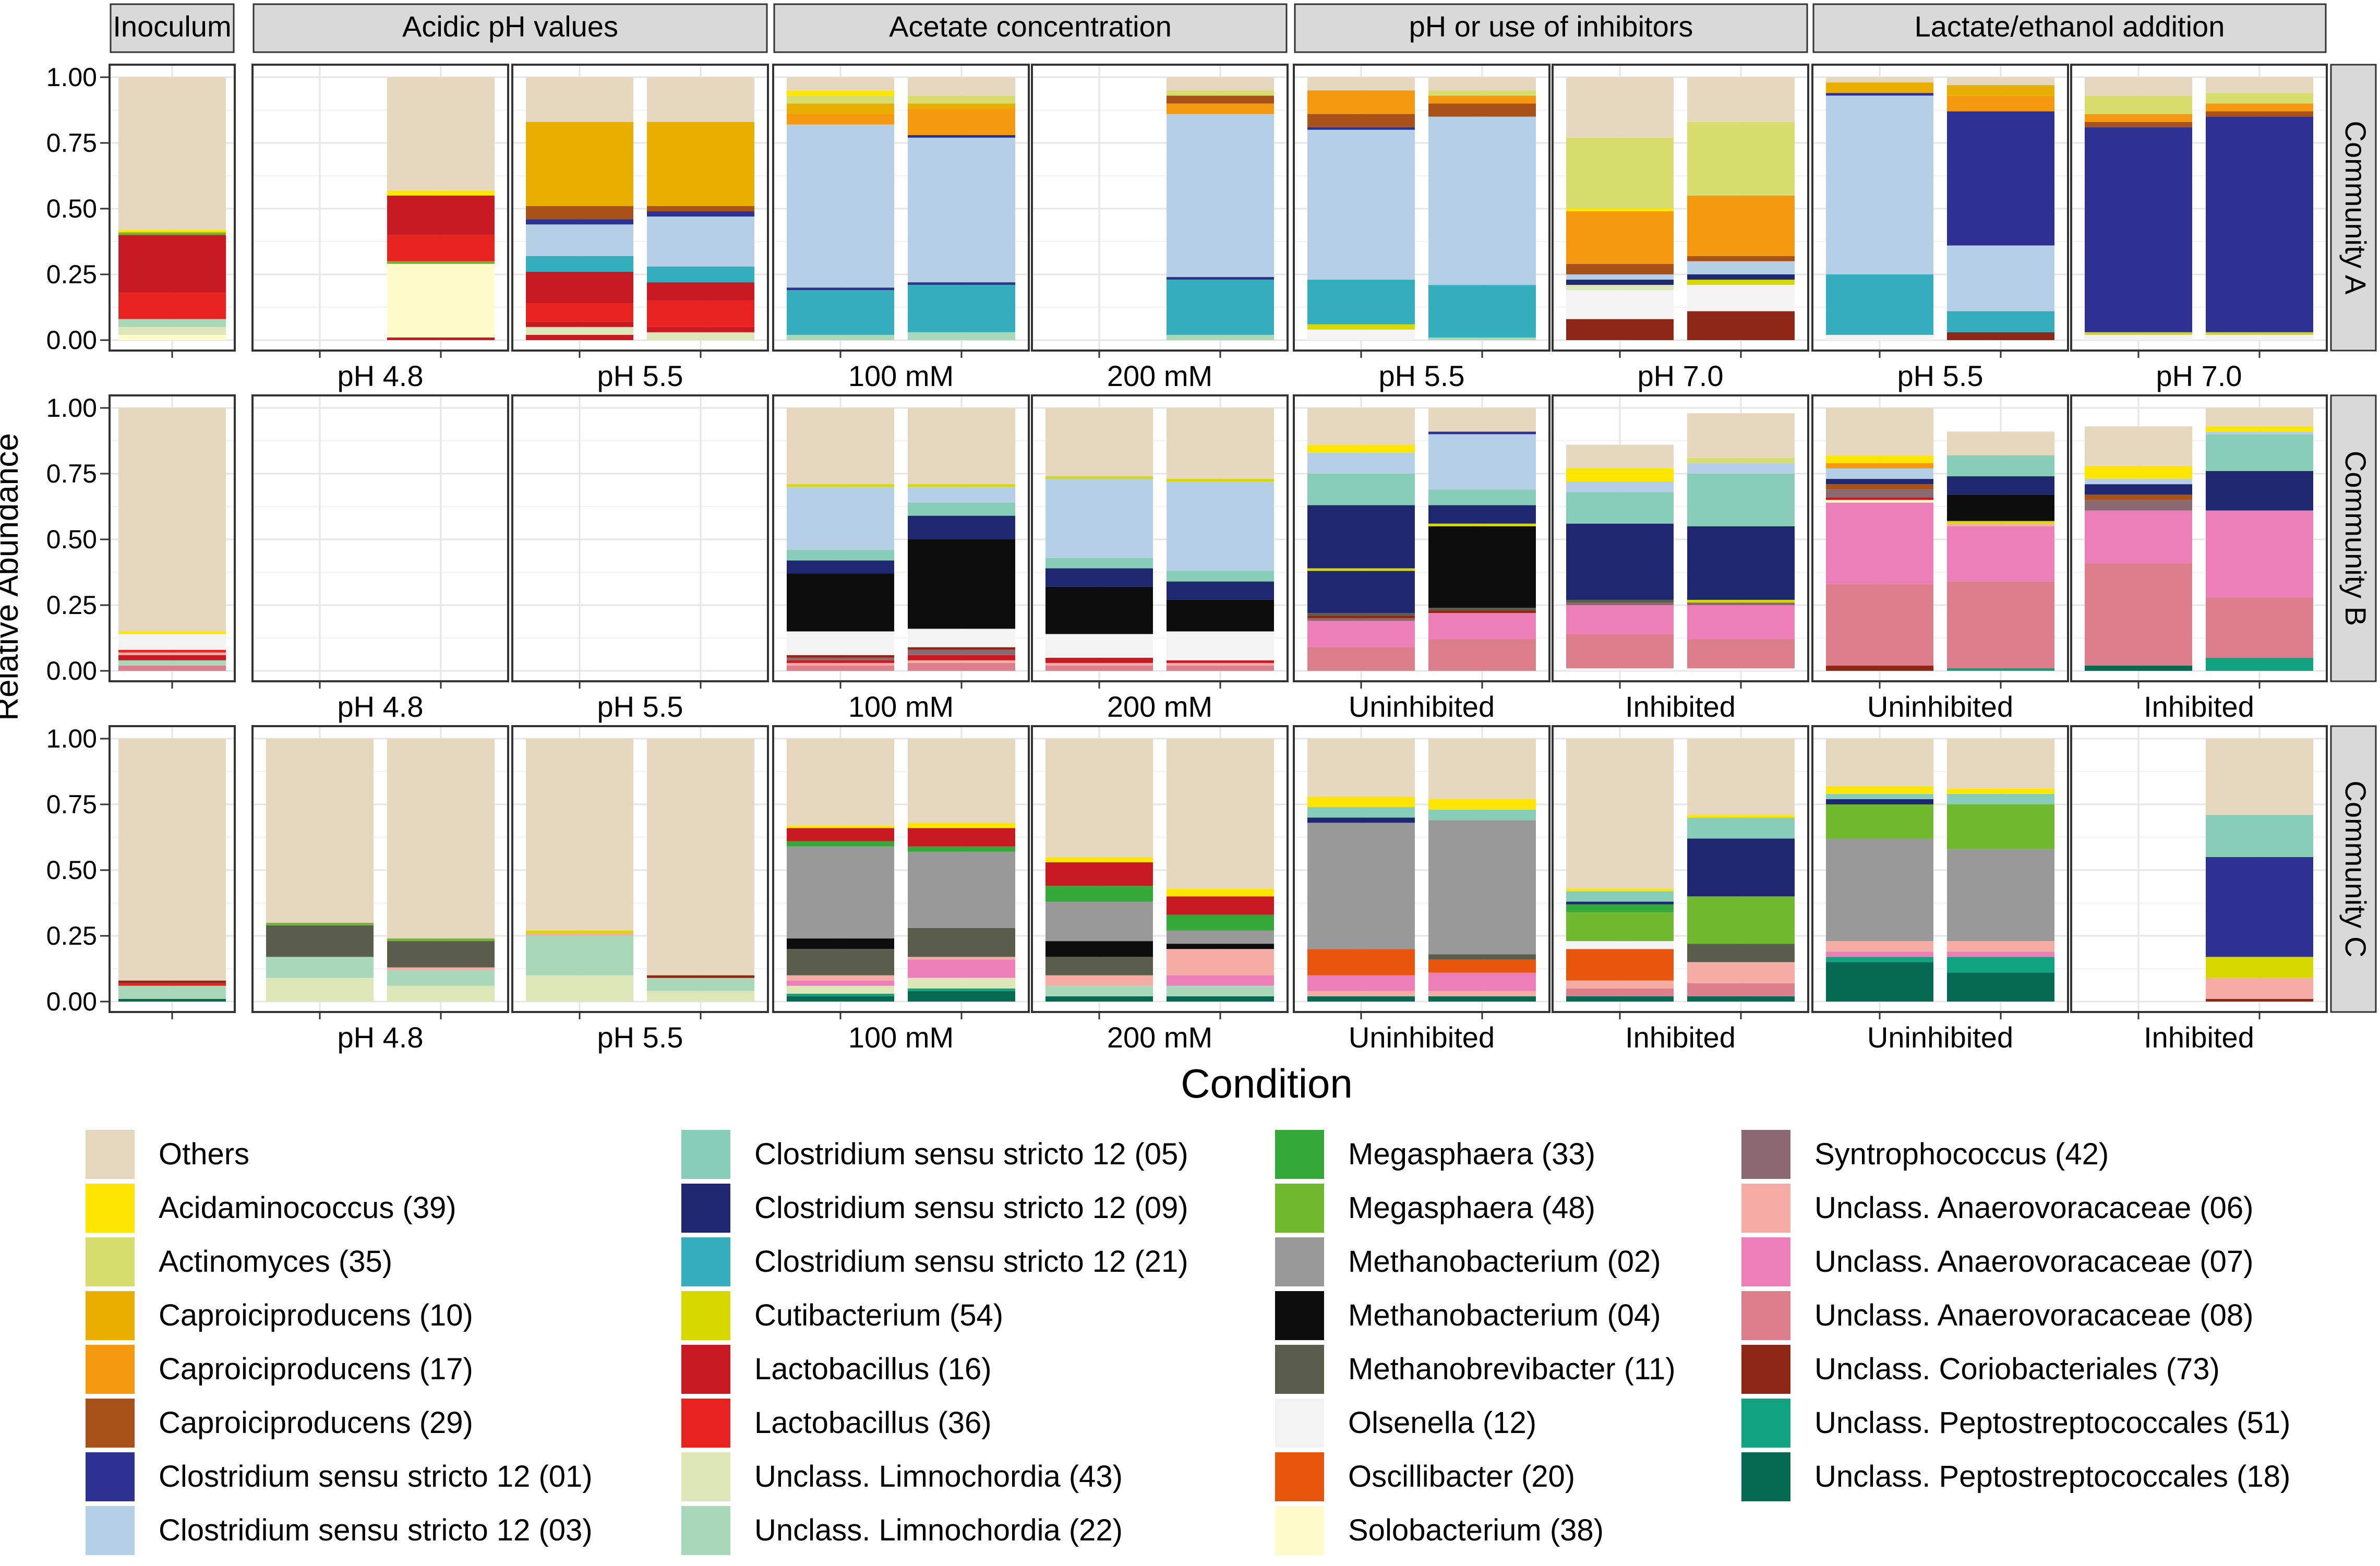  Describe the element at coordinates (2355, 208) in the screenshot. I see `row-strip-label: Community A` at that location.